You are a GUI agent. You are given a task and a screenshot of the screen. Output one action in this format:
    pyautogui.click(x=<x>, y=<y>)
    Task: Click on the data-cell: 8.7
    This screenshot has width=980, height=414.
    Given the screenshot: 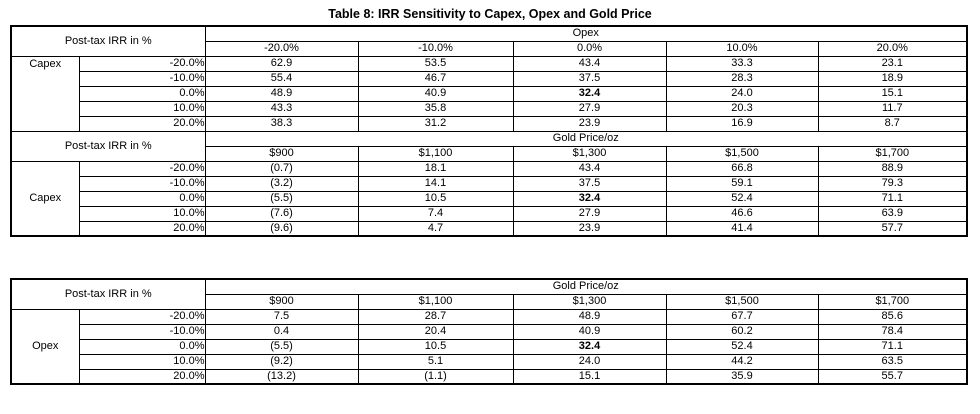 What is the action you would take?
    pyautogui.click(x=892, y=123)
    